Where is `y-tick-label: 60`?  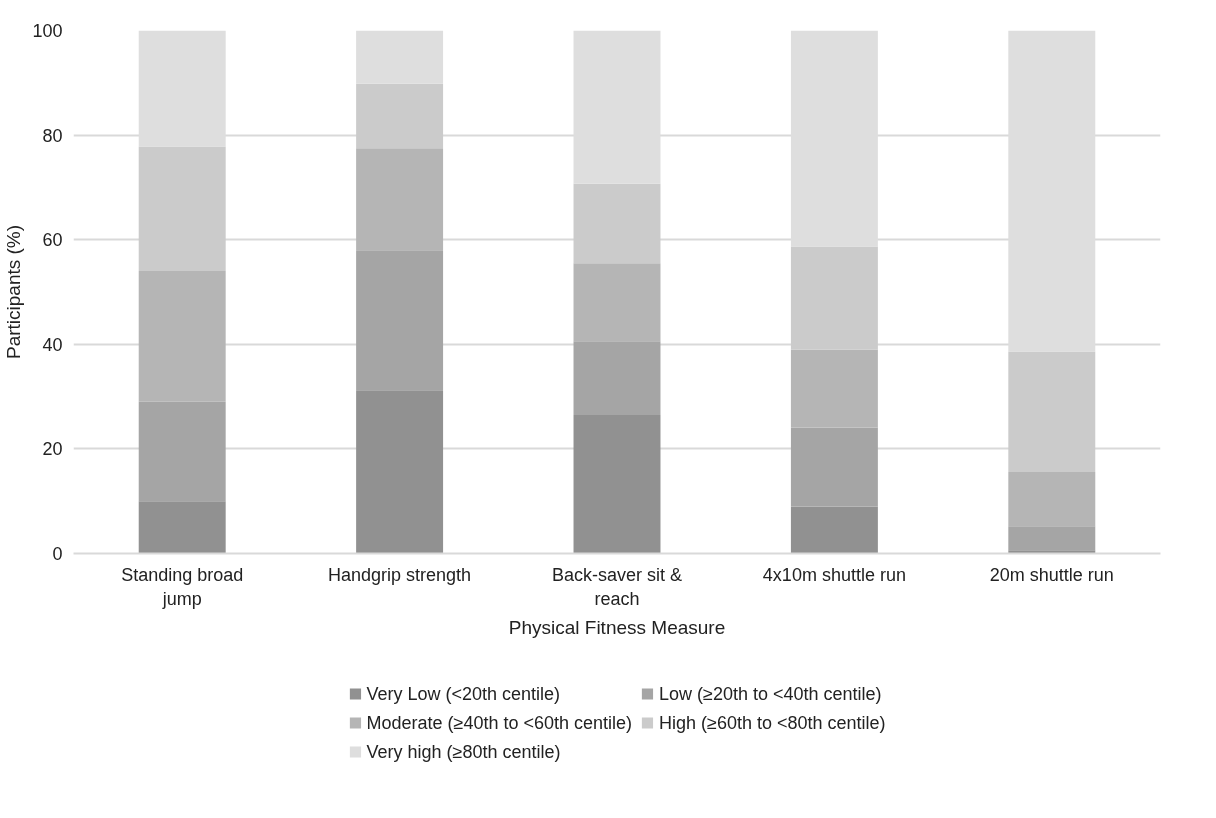
y-tick-label: 60 is located at coordinates (52, 240).